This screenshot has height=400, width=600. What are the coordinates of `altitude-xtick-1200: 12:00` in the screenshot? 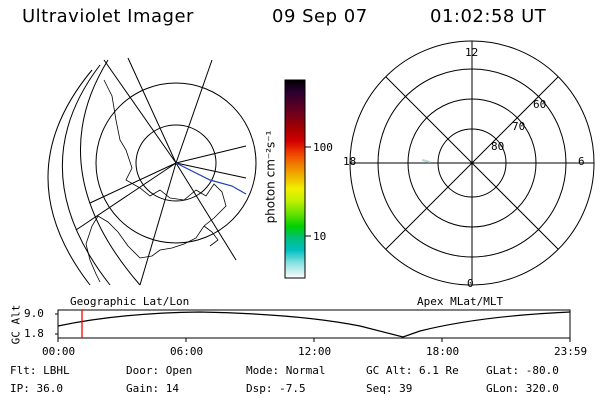 It's located at (315, 351).